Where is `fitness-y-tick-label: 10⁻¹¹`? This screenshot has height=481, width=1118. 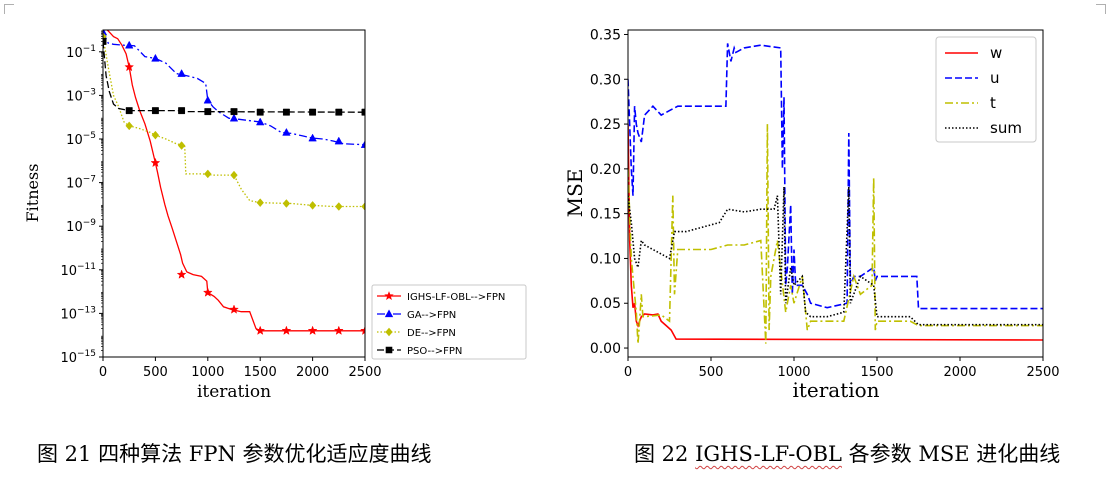 fitness-y-tick-label: 10⁻¹¹ is located at coordinates (78, 270).